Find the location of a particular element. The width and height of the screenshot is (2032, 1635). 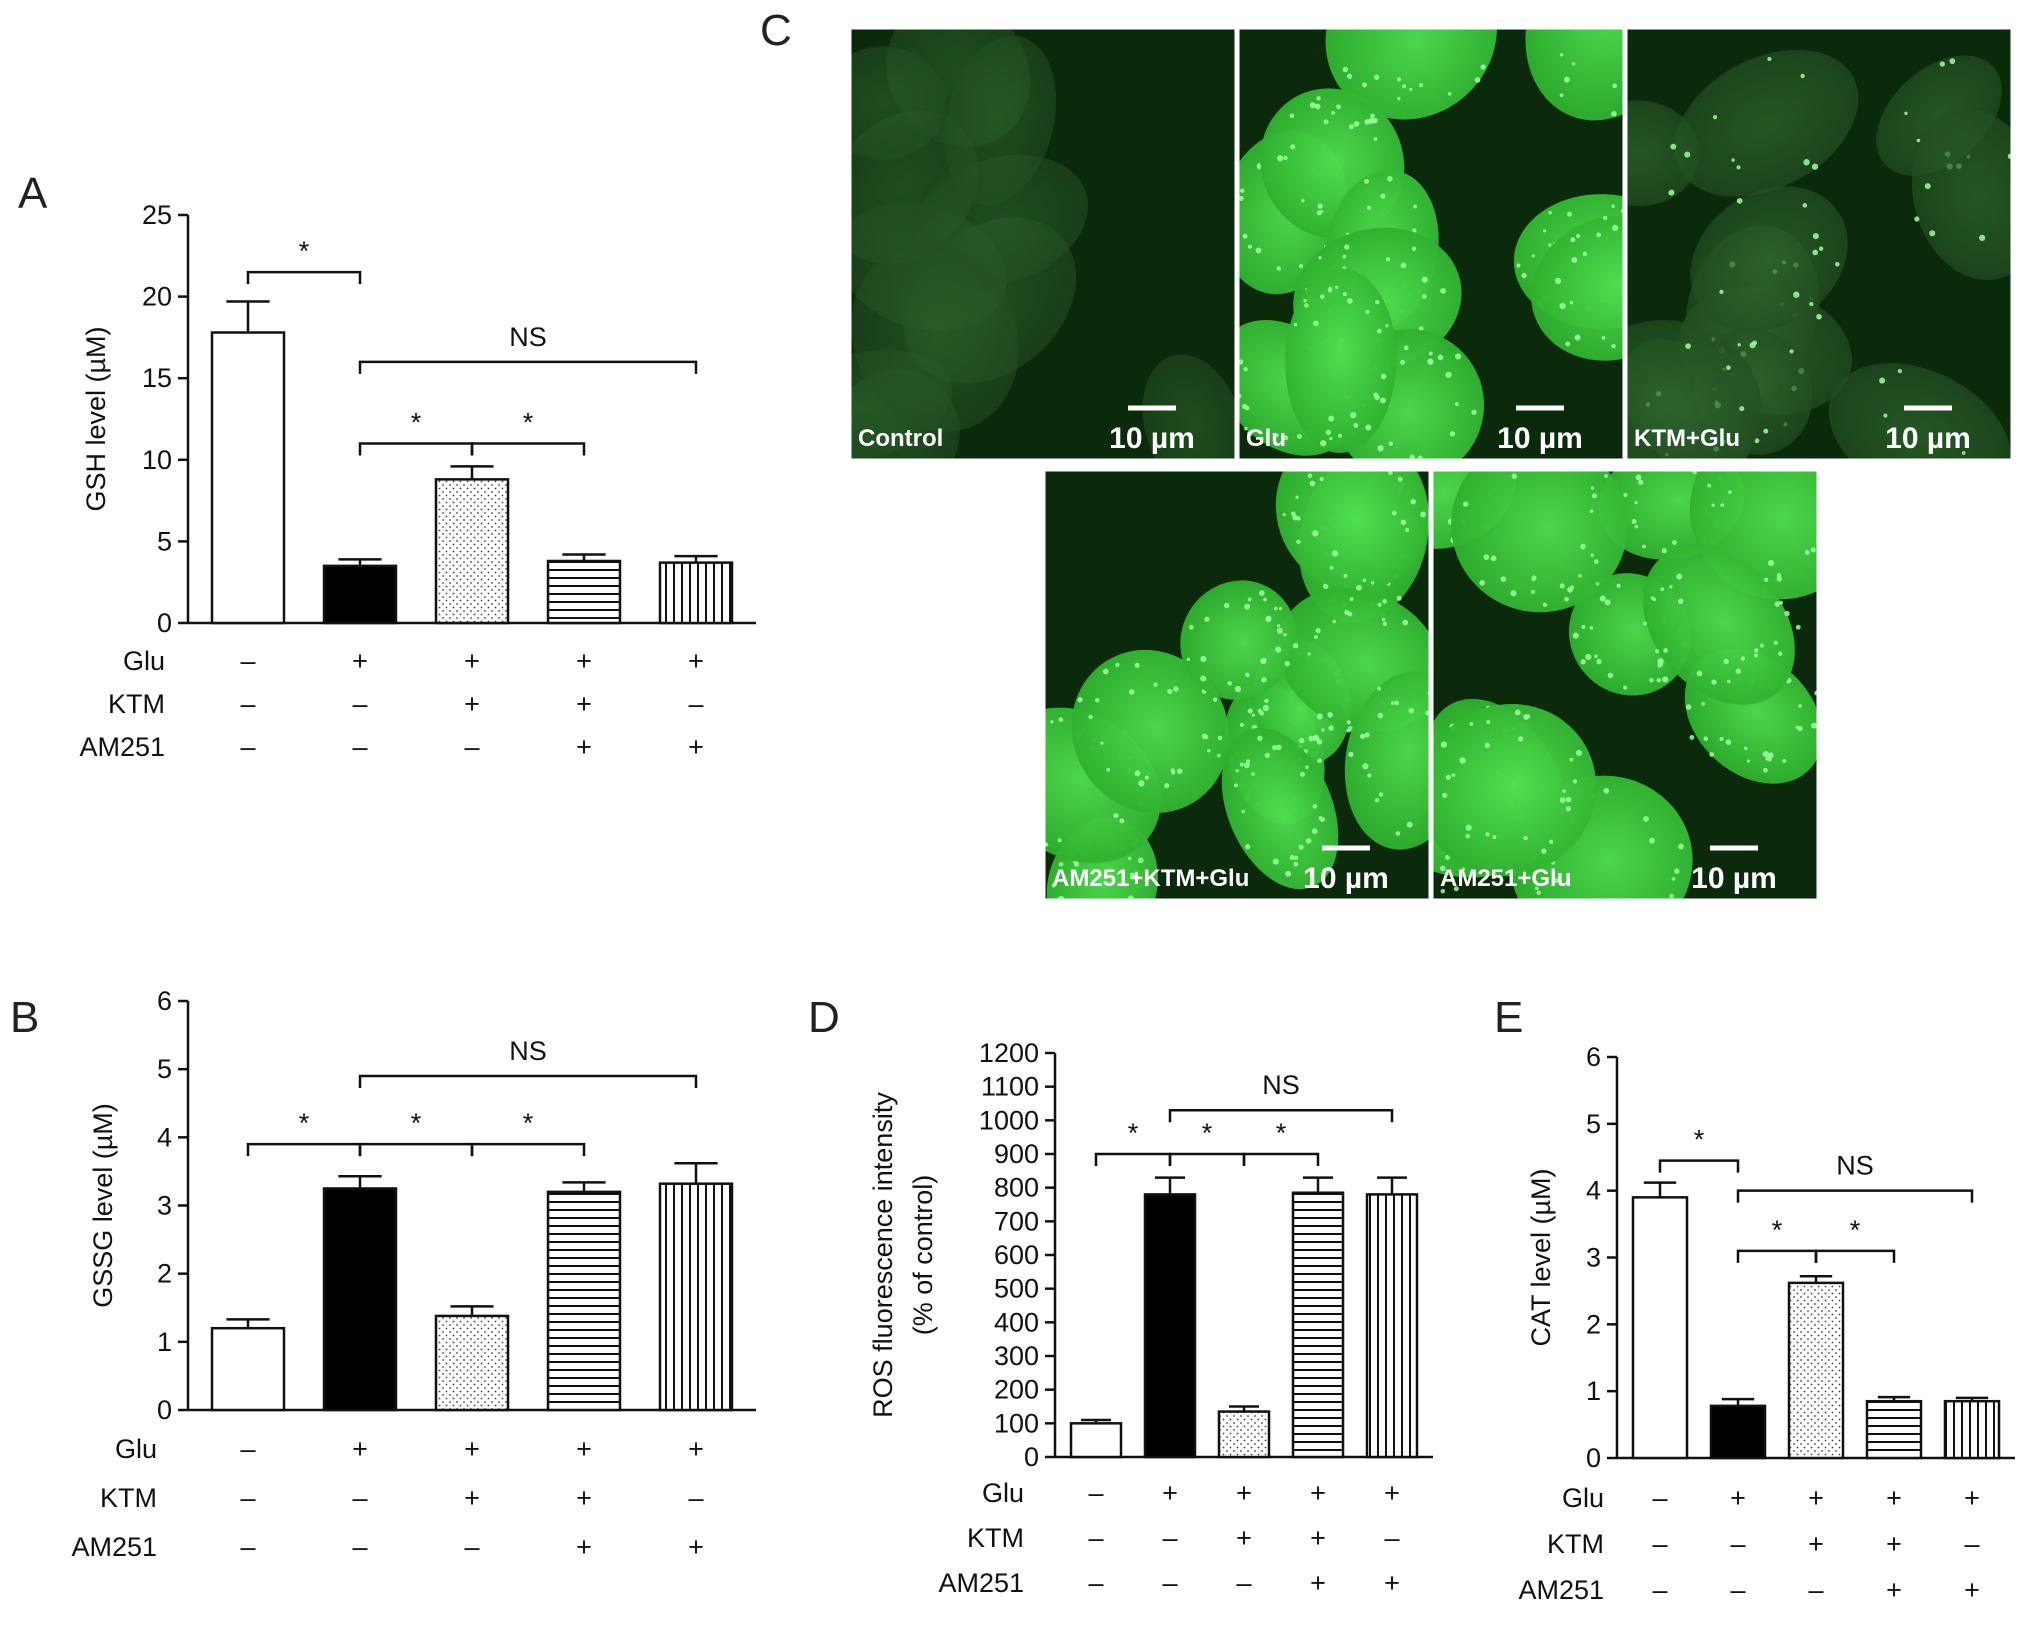

y-tick-label: 300 is located at coordinates (1016, 1356).